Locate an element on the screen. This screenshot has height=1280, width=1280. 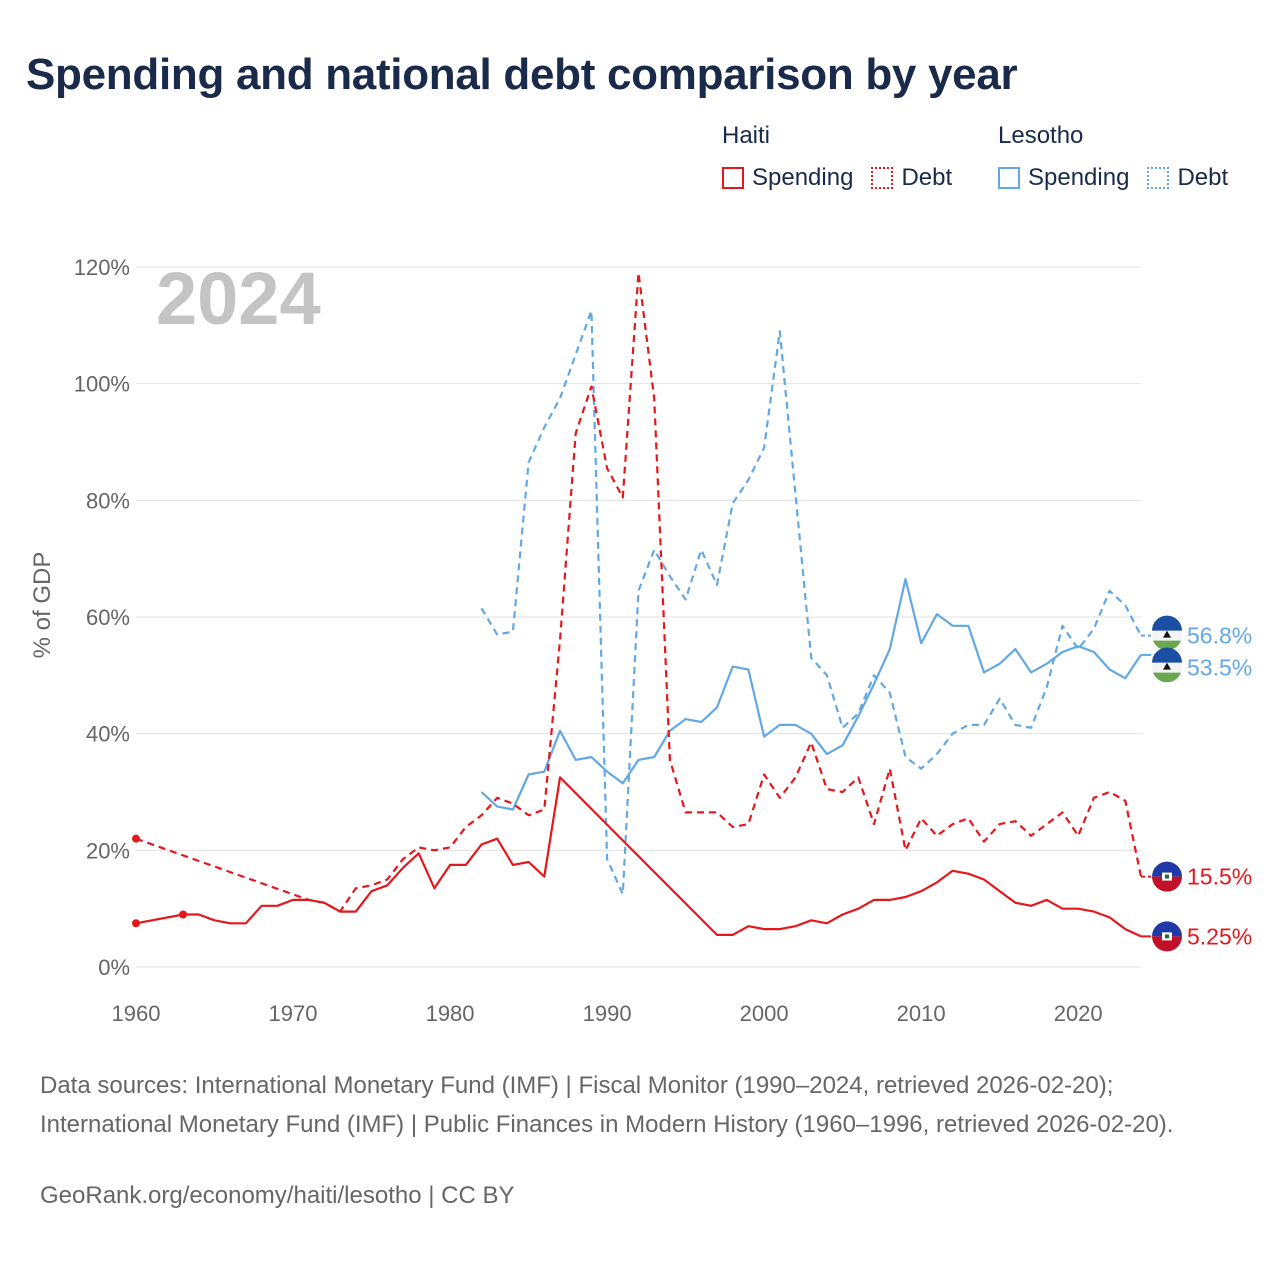
y-tick-label: 0% is located at coordinates (114, 967).